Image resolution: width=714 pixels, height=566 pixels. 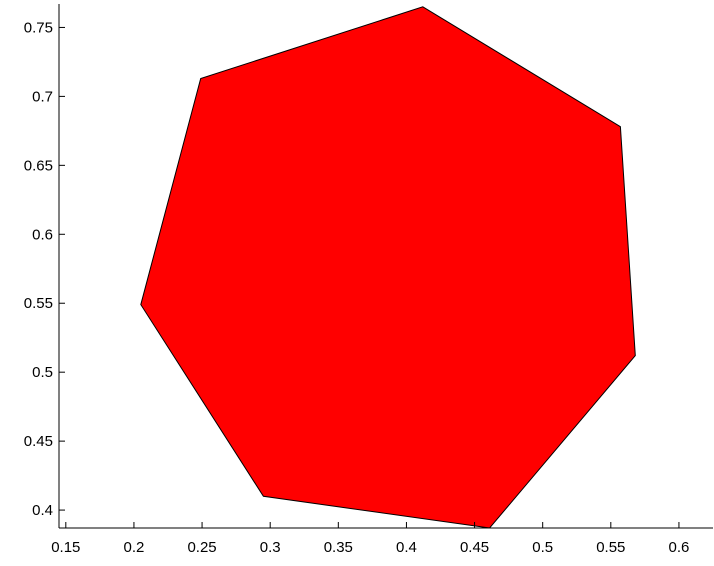 What do you see at coordinates (679, 547) in the screenshot?
I see `x-tick-label: 0.6` at bounding box center [679, 547].